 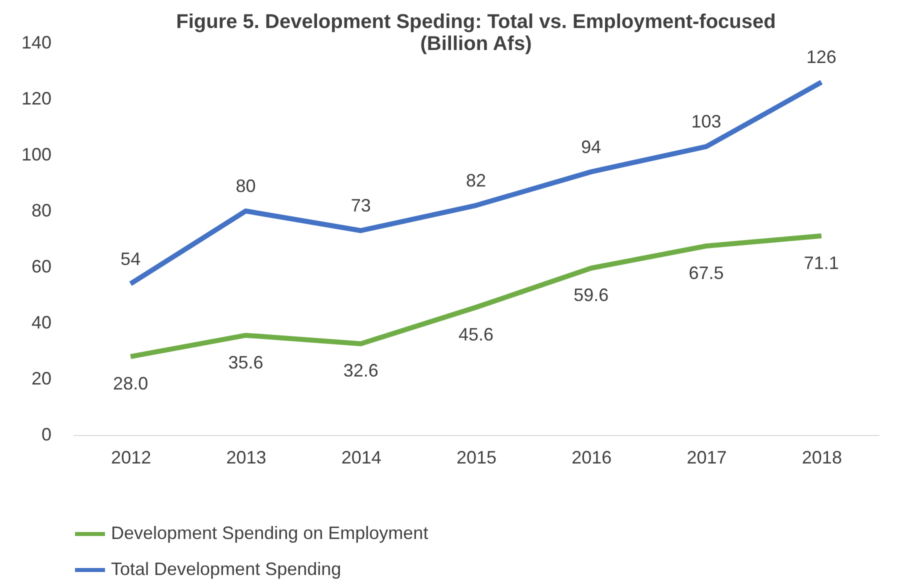 What do you see at coordinates (476, 334) in the screenshot?
I see `data-label: 45.6` at bounding box center [476, 334].